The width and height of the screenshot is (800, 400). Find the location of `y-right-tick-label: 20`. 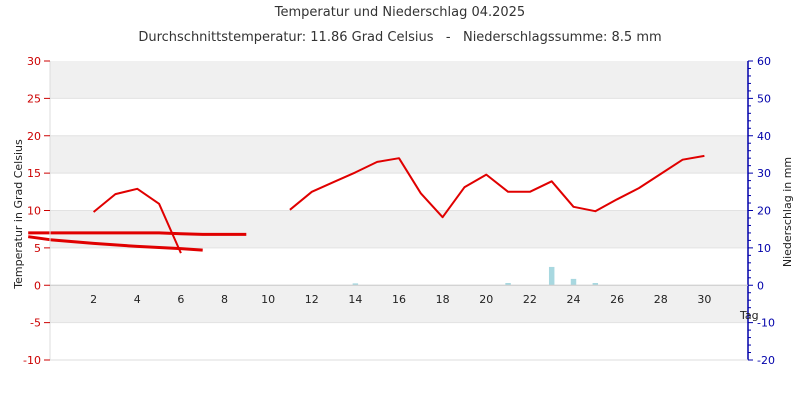

y-right-tick-label: 20 is located at coordinates (764, 211).